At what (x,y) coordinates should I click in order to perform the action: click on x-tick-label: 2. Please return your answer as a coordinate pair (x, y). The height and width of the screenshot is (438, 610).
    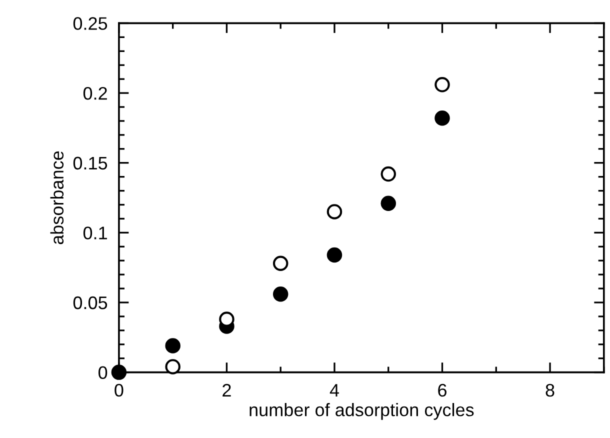
    Looking at the image, I should click on (226, 390).